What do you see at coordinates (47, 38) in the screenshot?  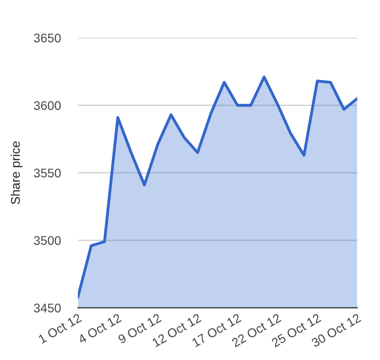 I see `y-tick-label: 3650` at bounding box center [47, 38].